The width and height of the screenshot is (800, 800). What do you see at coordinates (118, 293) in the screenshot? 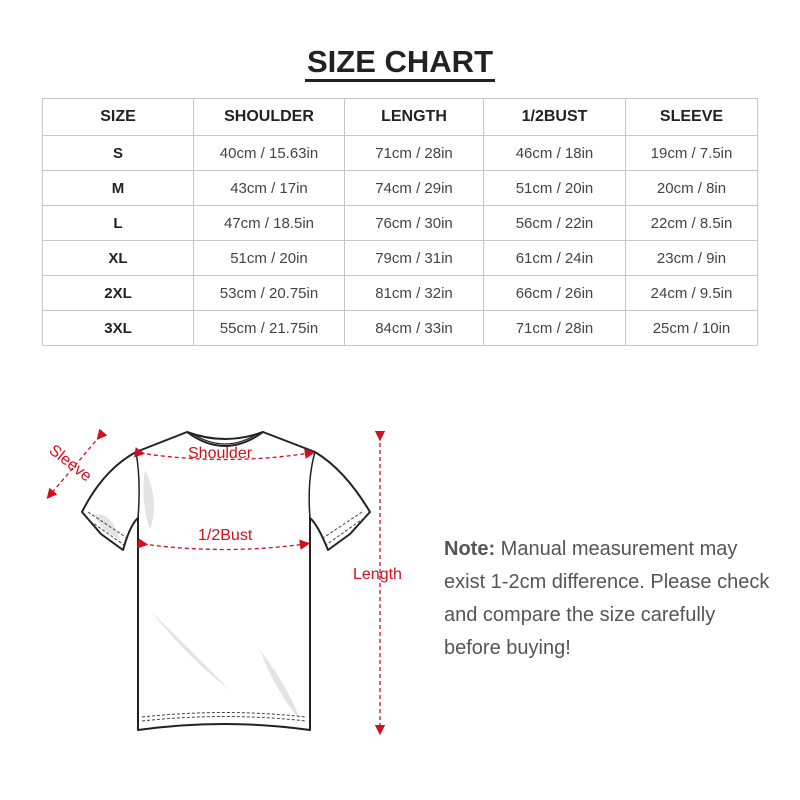
I see `size-cell: 2XL` at bounding box center [118, 293].